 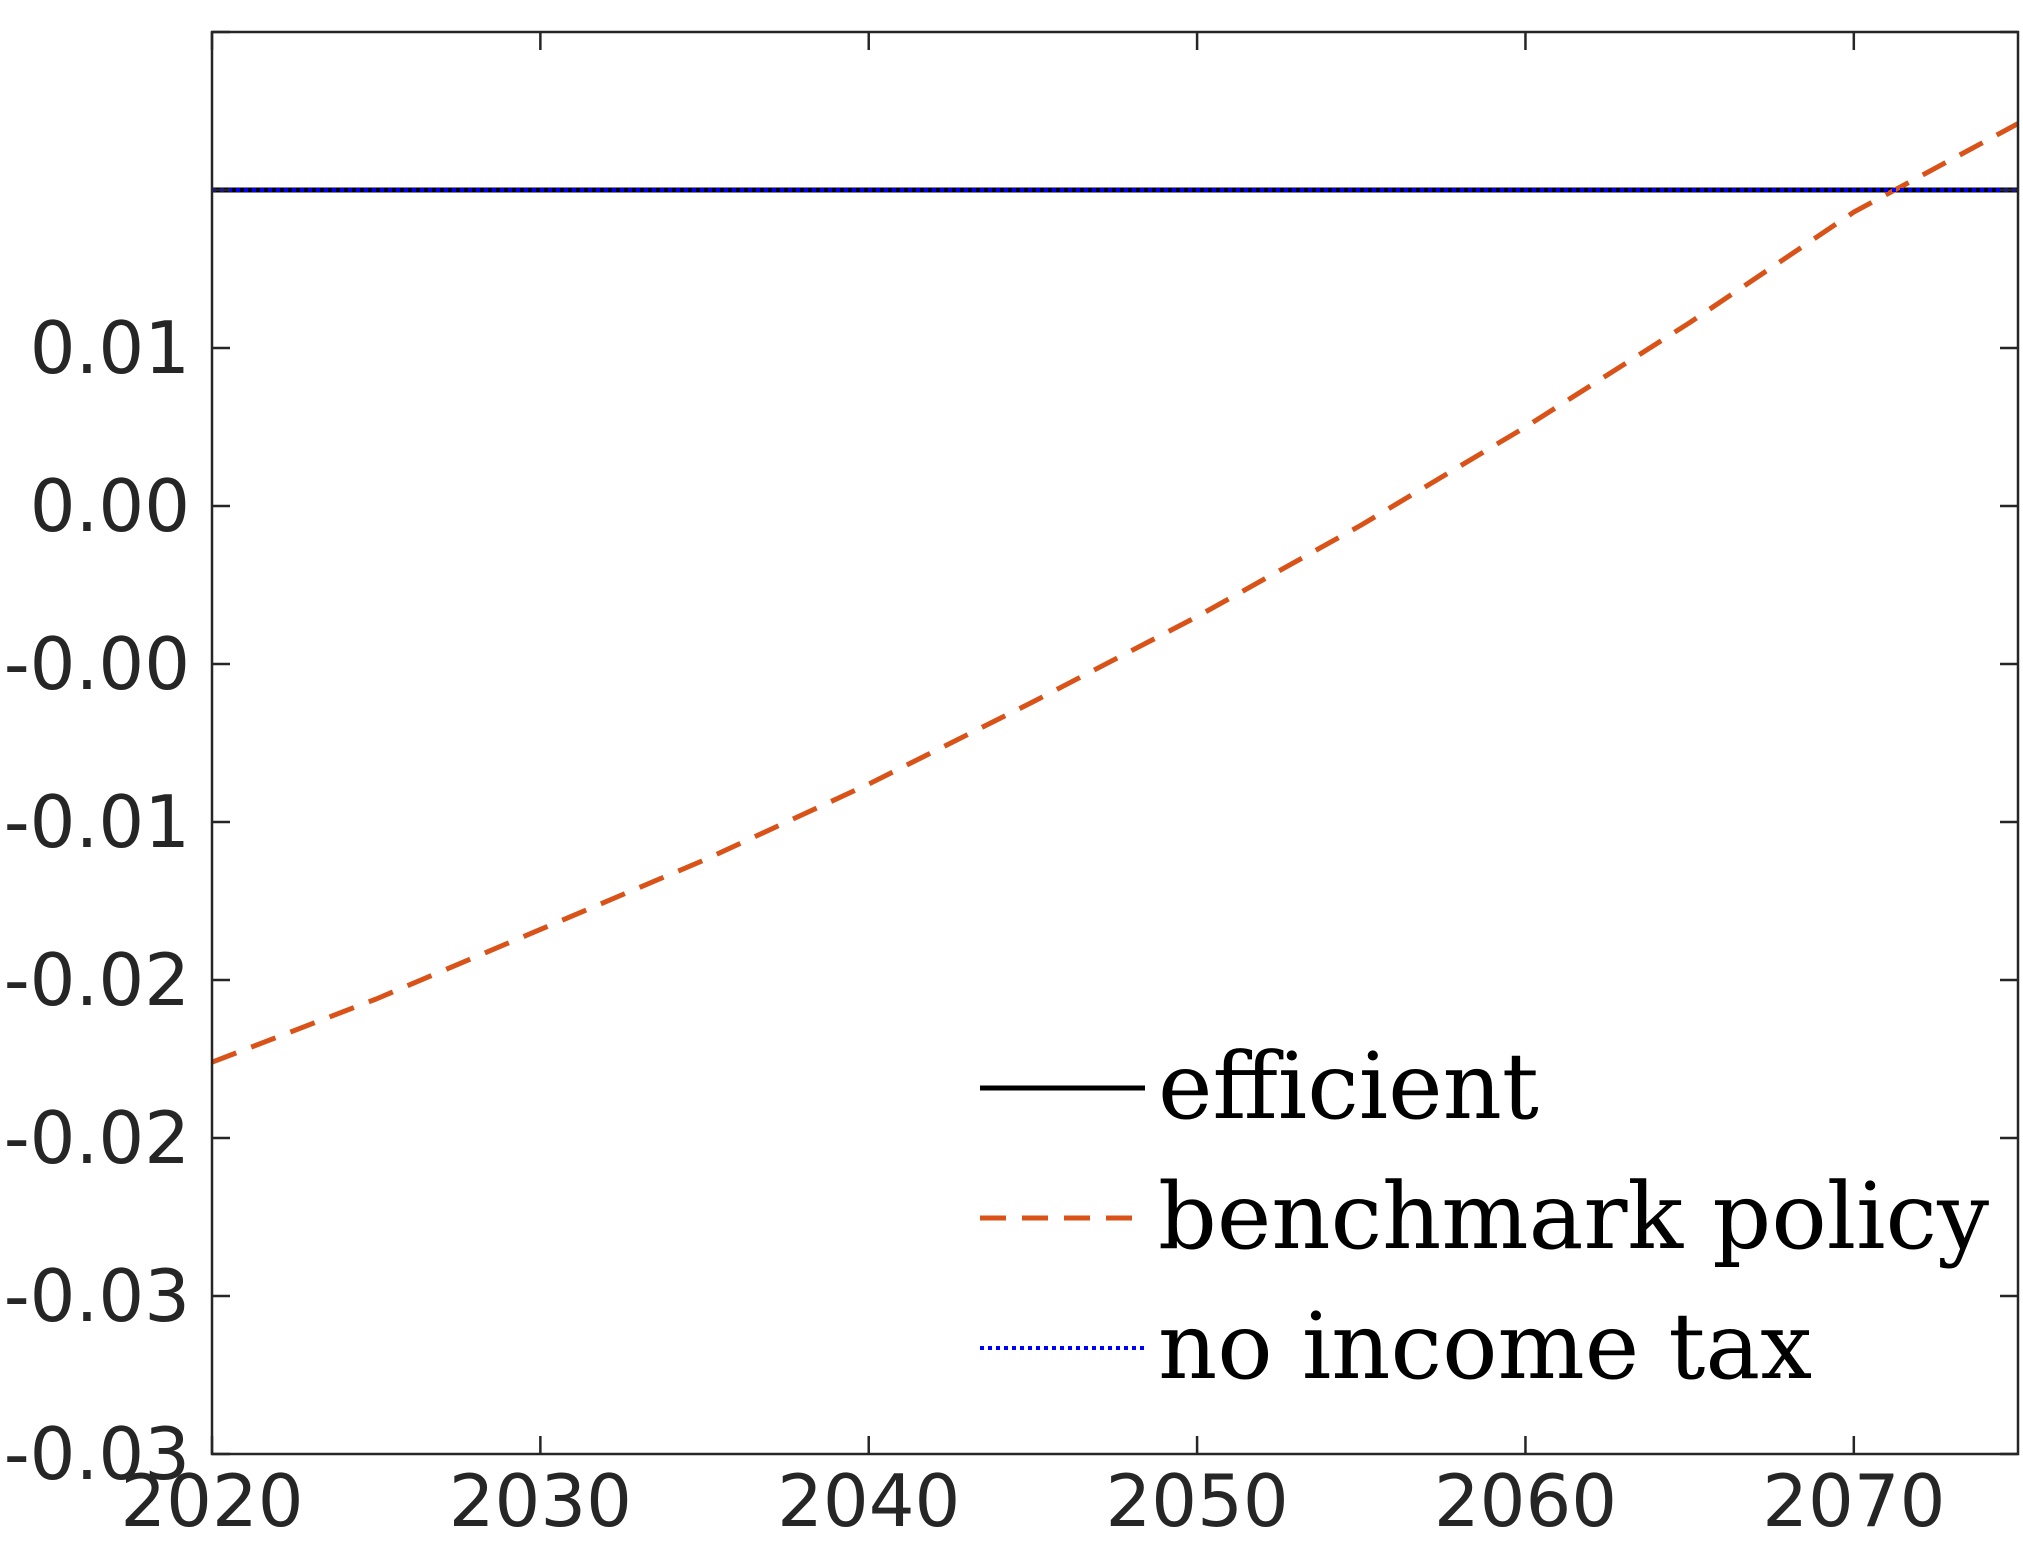 What do you see at coordinates (1485, 1346) in the screenshot?
I see `legend-label-3: no income tax` at bounding box center [1485, 1346].